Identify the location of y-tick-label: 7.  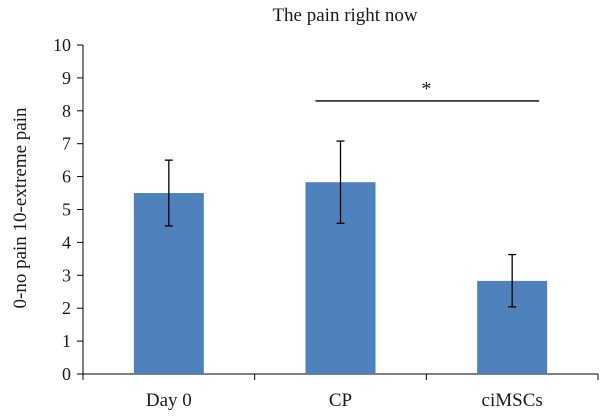
(66, 144).